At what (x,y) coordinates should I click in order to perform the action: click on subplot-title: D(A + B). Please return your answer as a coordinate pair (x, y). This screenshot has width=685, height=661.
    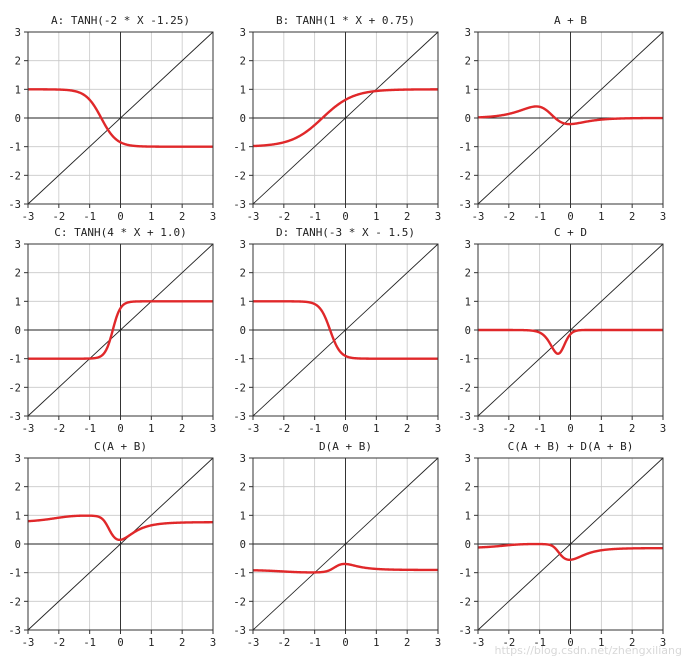
    Looking at the image, I should click on (345, 446).